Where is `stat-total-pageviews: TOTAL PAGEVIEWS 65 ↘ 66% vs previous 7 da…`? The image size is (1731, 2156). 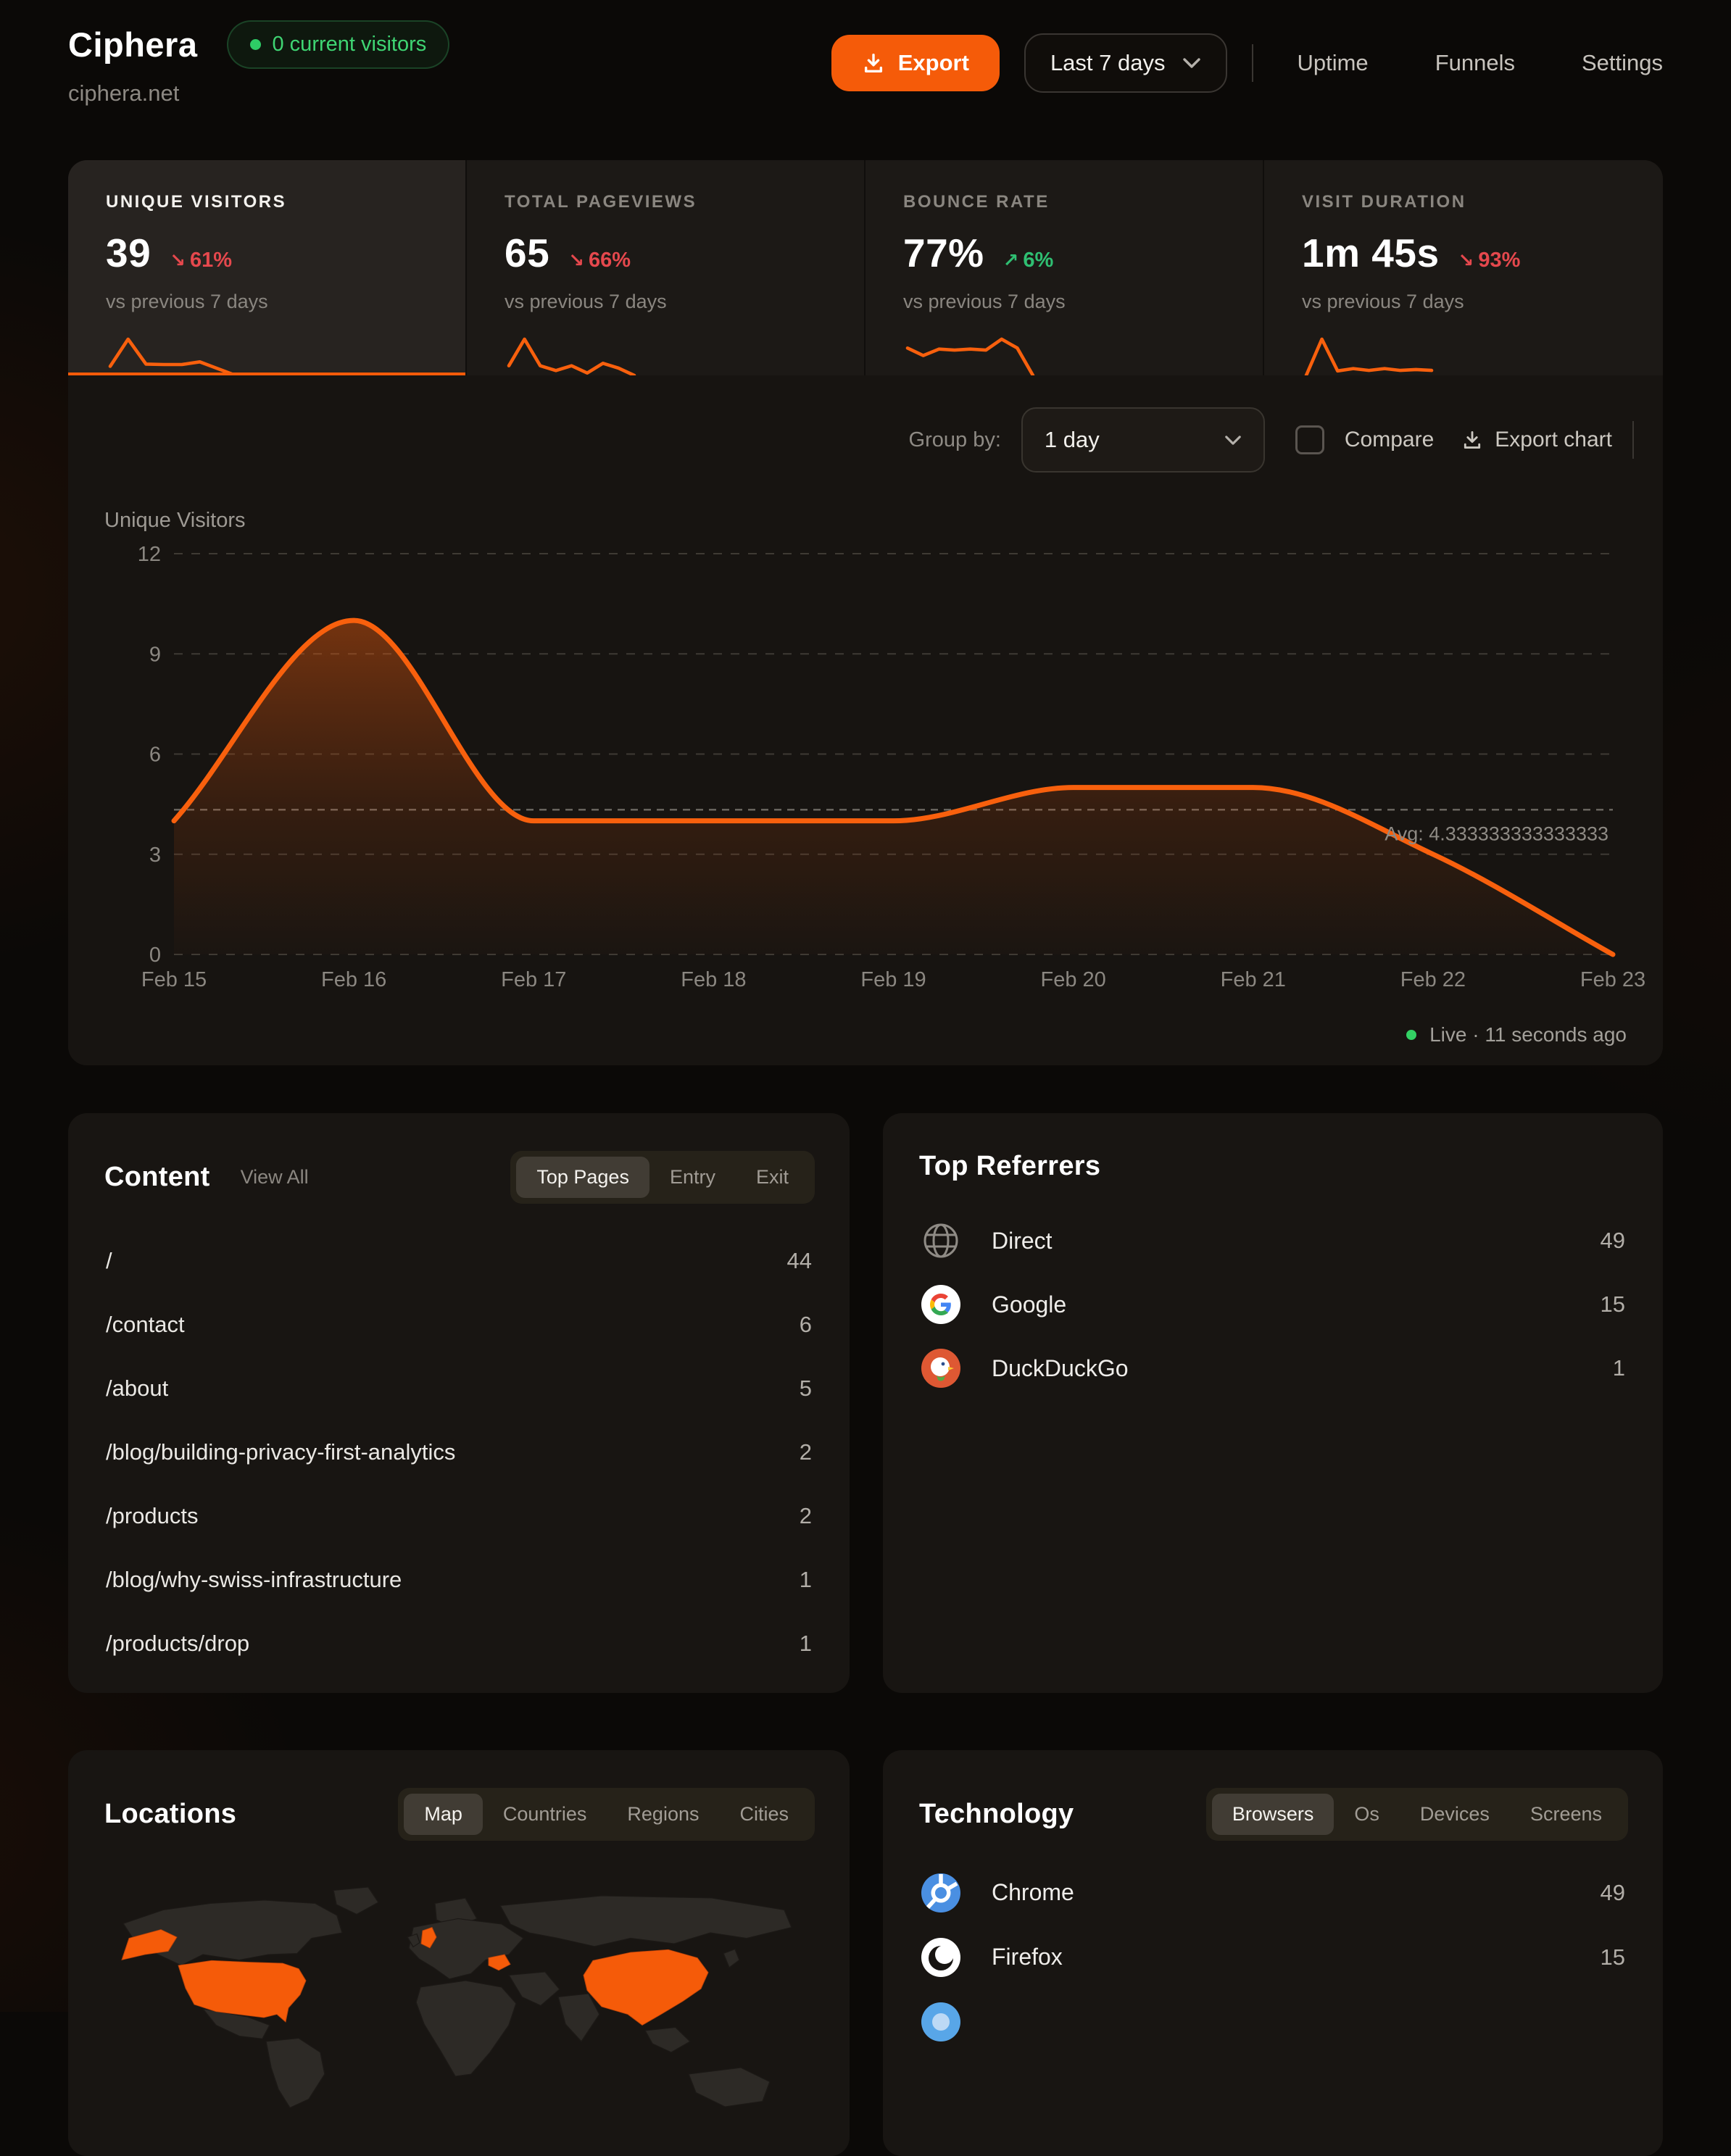
stat-total-pageviews: TOTAL PAGEVIEWS 65 ↘ 66% vs previous 7 da… is located at coordinates (666, 270).